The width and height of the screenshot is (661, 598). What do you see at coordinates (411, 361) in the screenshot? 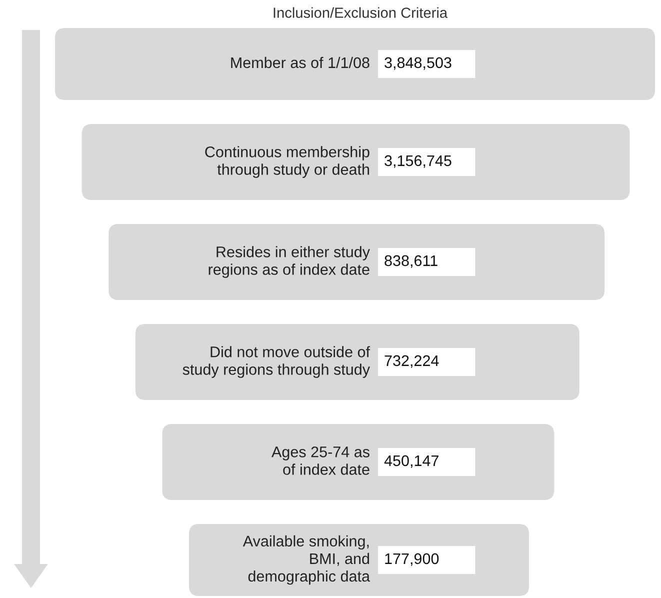
I see `data-label: 732,224` at bounding box center [411, 361].